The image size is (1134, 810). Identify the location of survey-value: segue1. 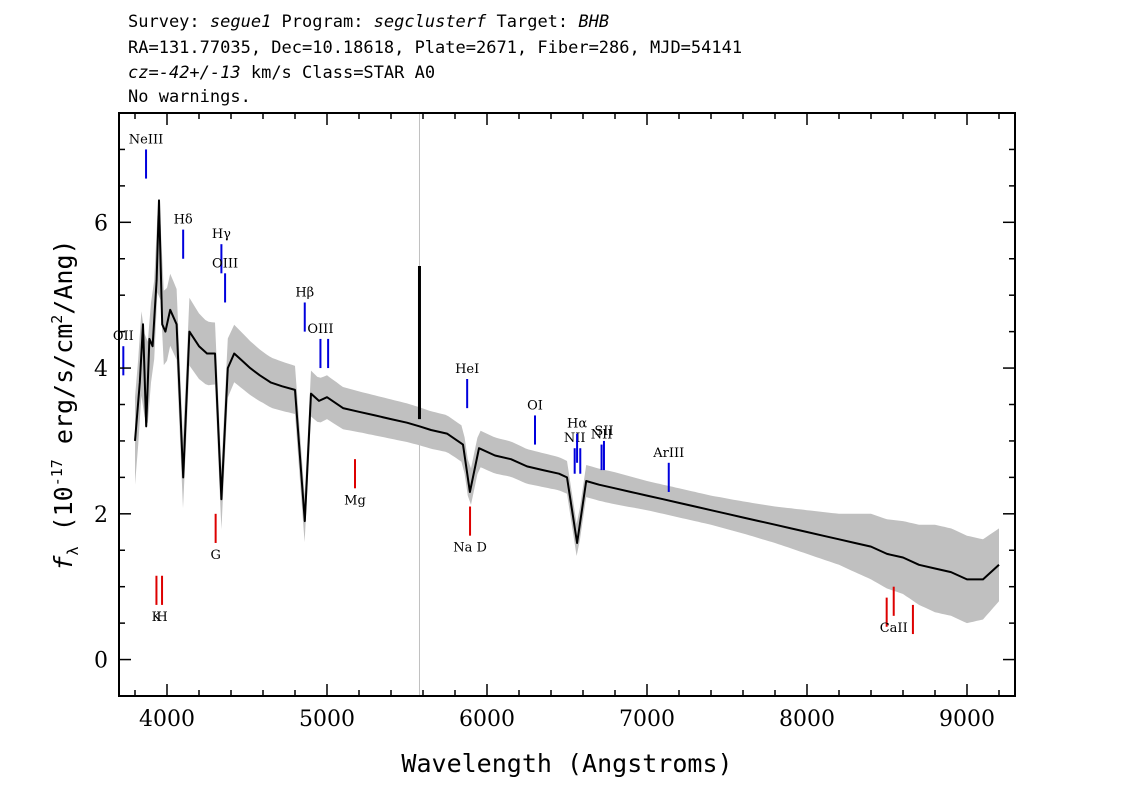
(240, 22).